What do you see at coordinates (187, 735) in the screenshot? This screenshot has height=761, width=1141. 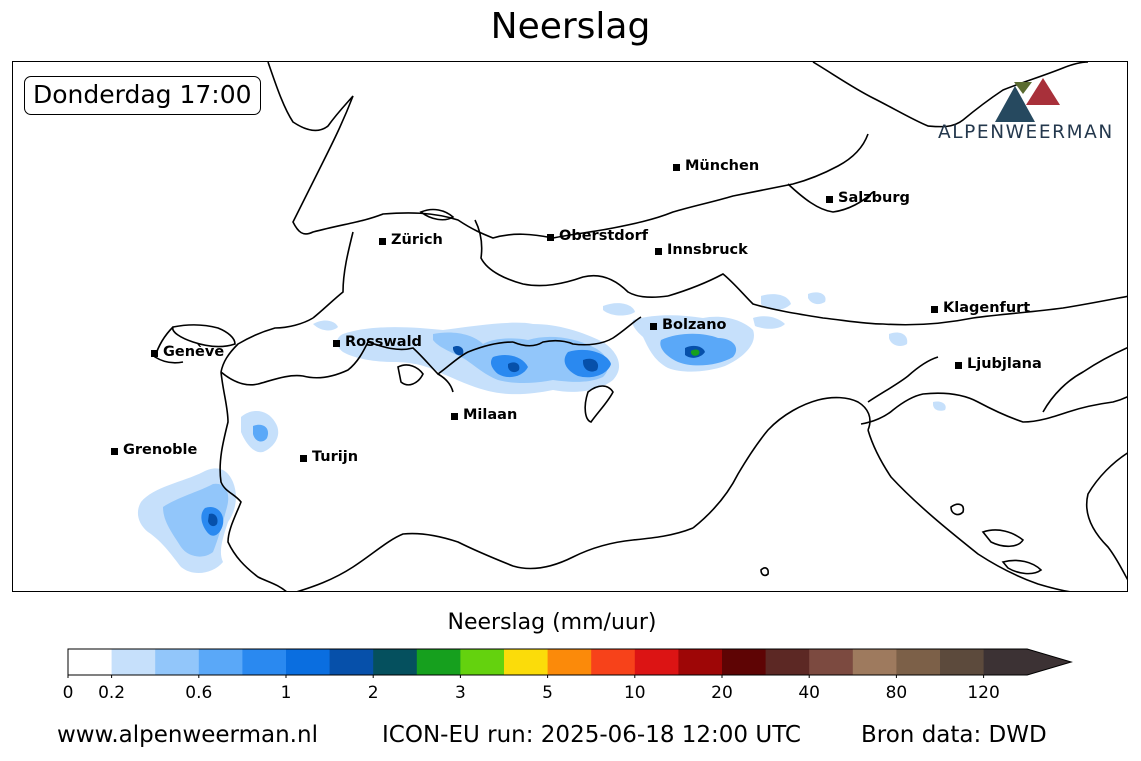 I see `footer-website: www.alpenweerman.nl` at bounding box center [187, 735].